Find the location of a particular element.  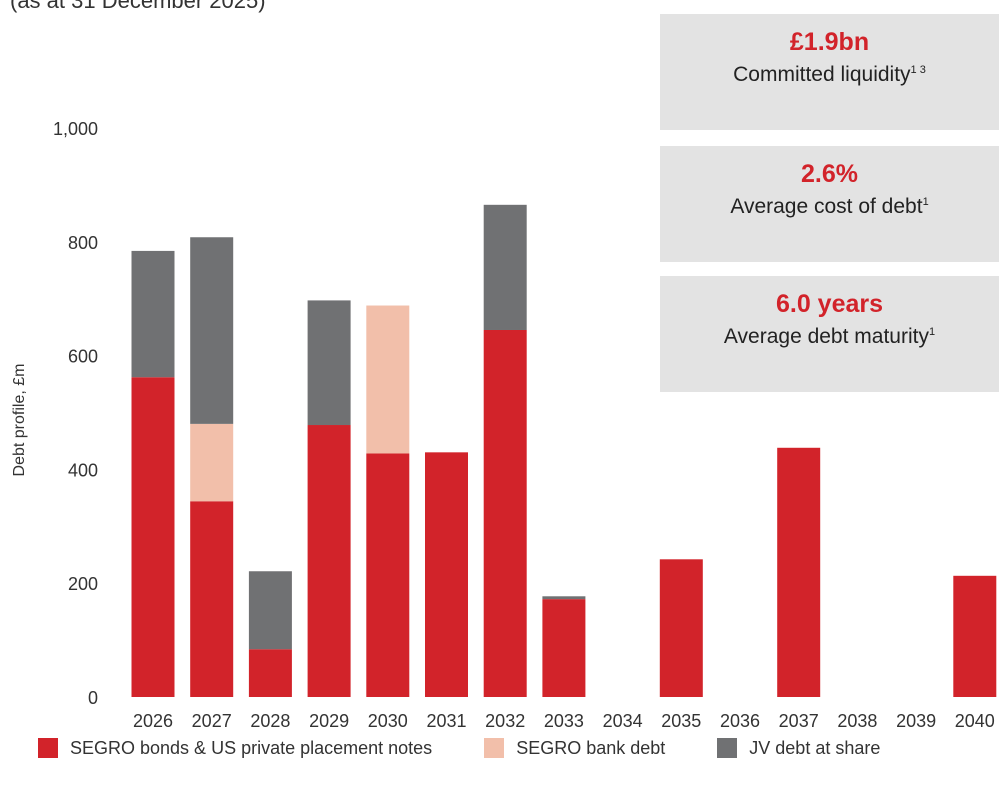

kpi-label: Committed liquidity1 3 is located at coordinates (829, 75).